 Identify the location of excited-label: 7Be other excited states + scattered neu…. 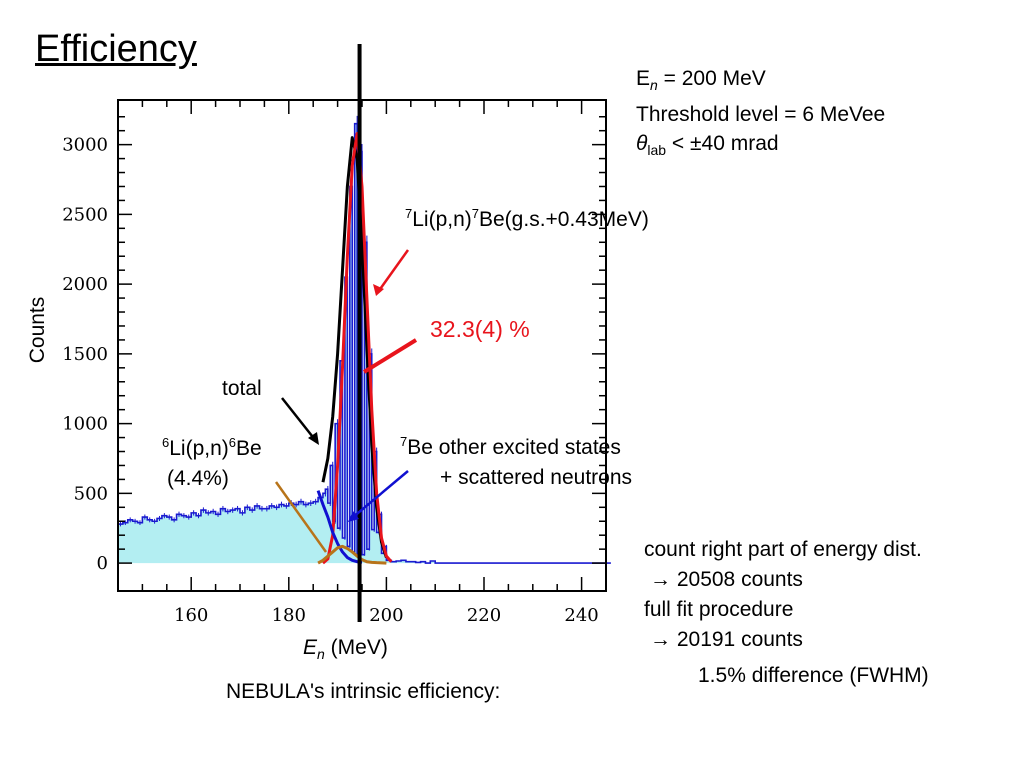
(516, 460).